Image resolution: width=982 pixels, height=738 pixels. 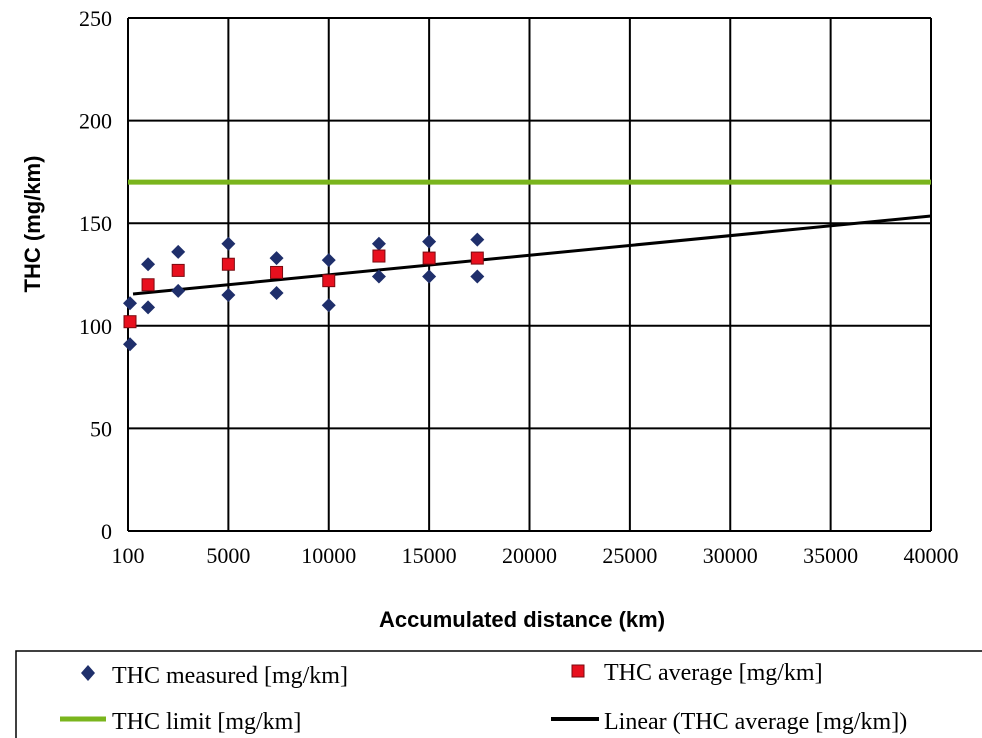 I want to click on x-tick-label: 100, so click(x=128, y=555).